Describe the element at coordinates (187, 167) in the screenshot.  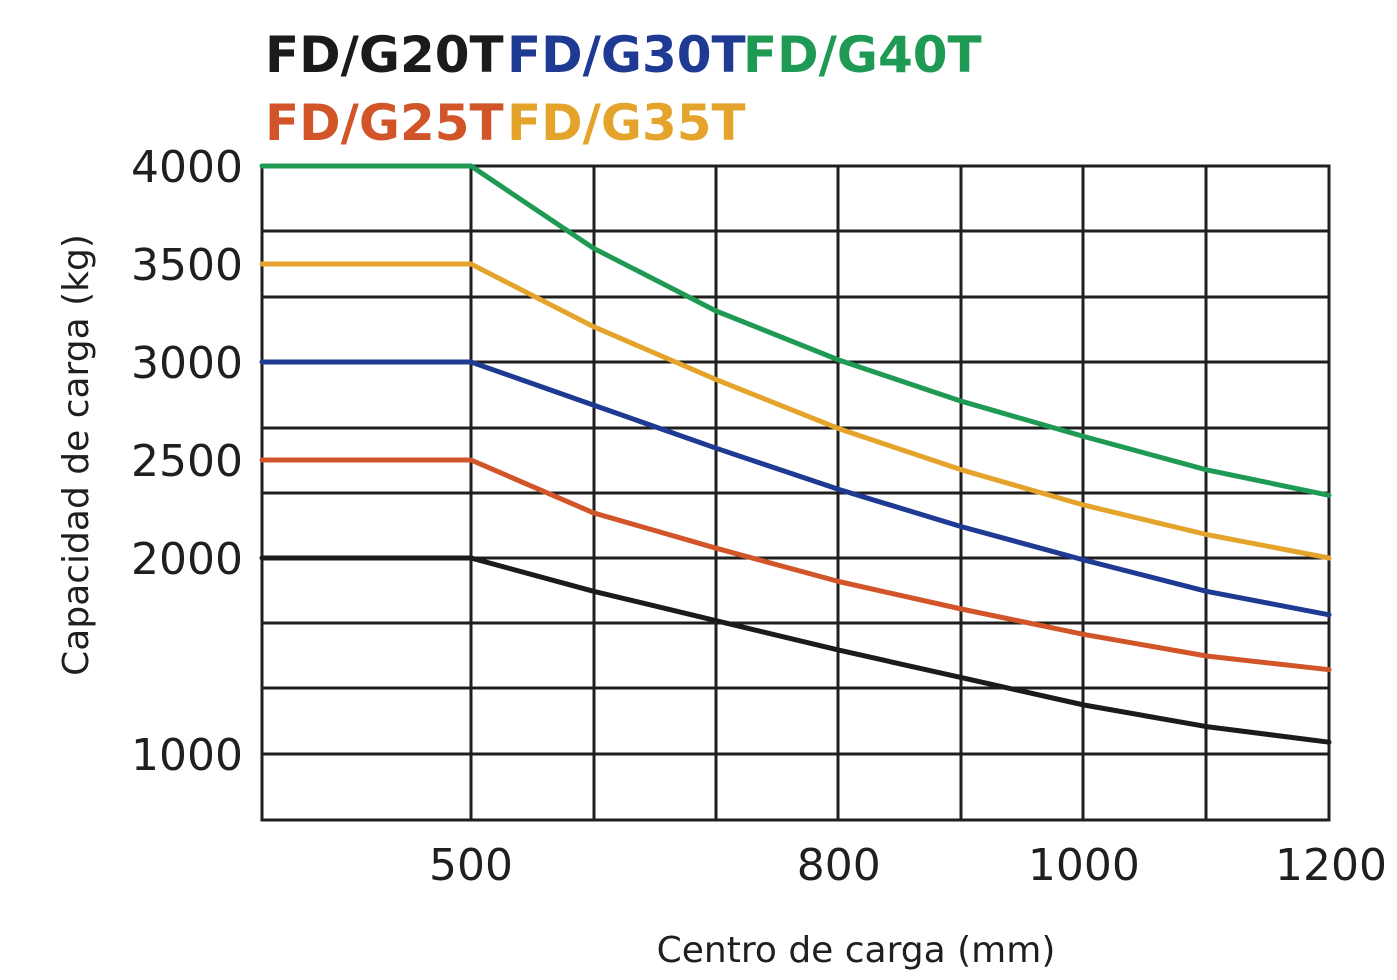
I see `y-tick-label-4000: 4000` at that location.